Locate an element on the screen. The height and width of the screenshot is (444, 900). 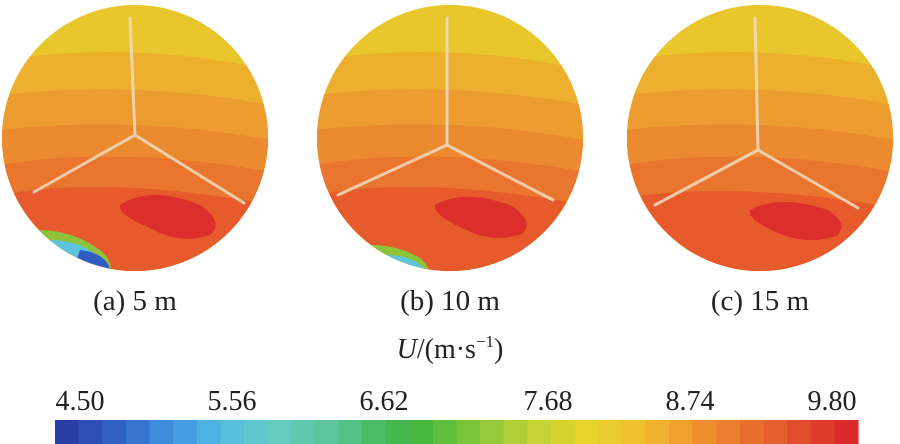
colorbar-unit-label: U/(m·s−1) is located at coordinates (450, 348).